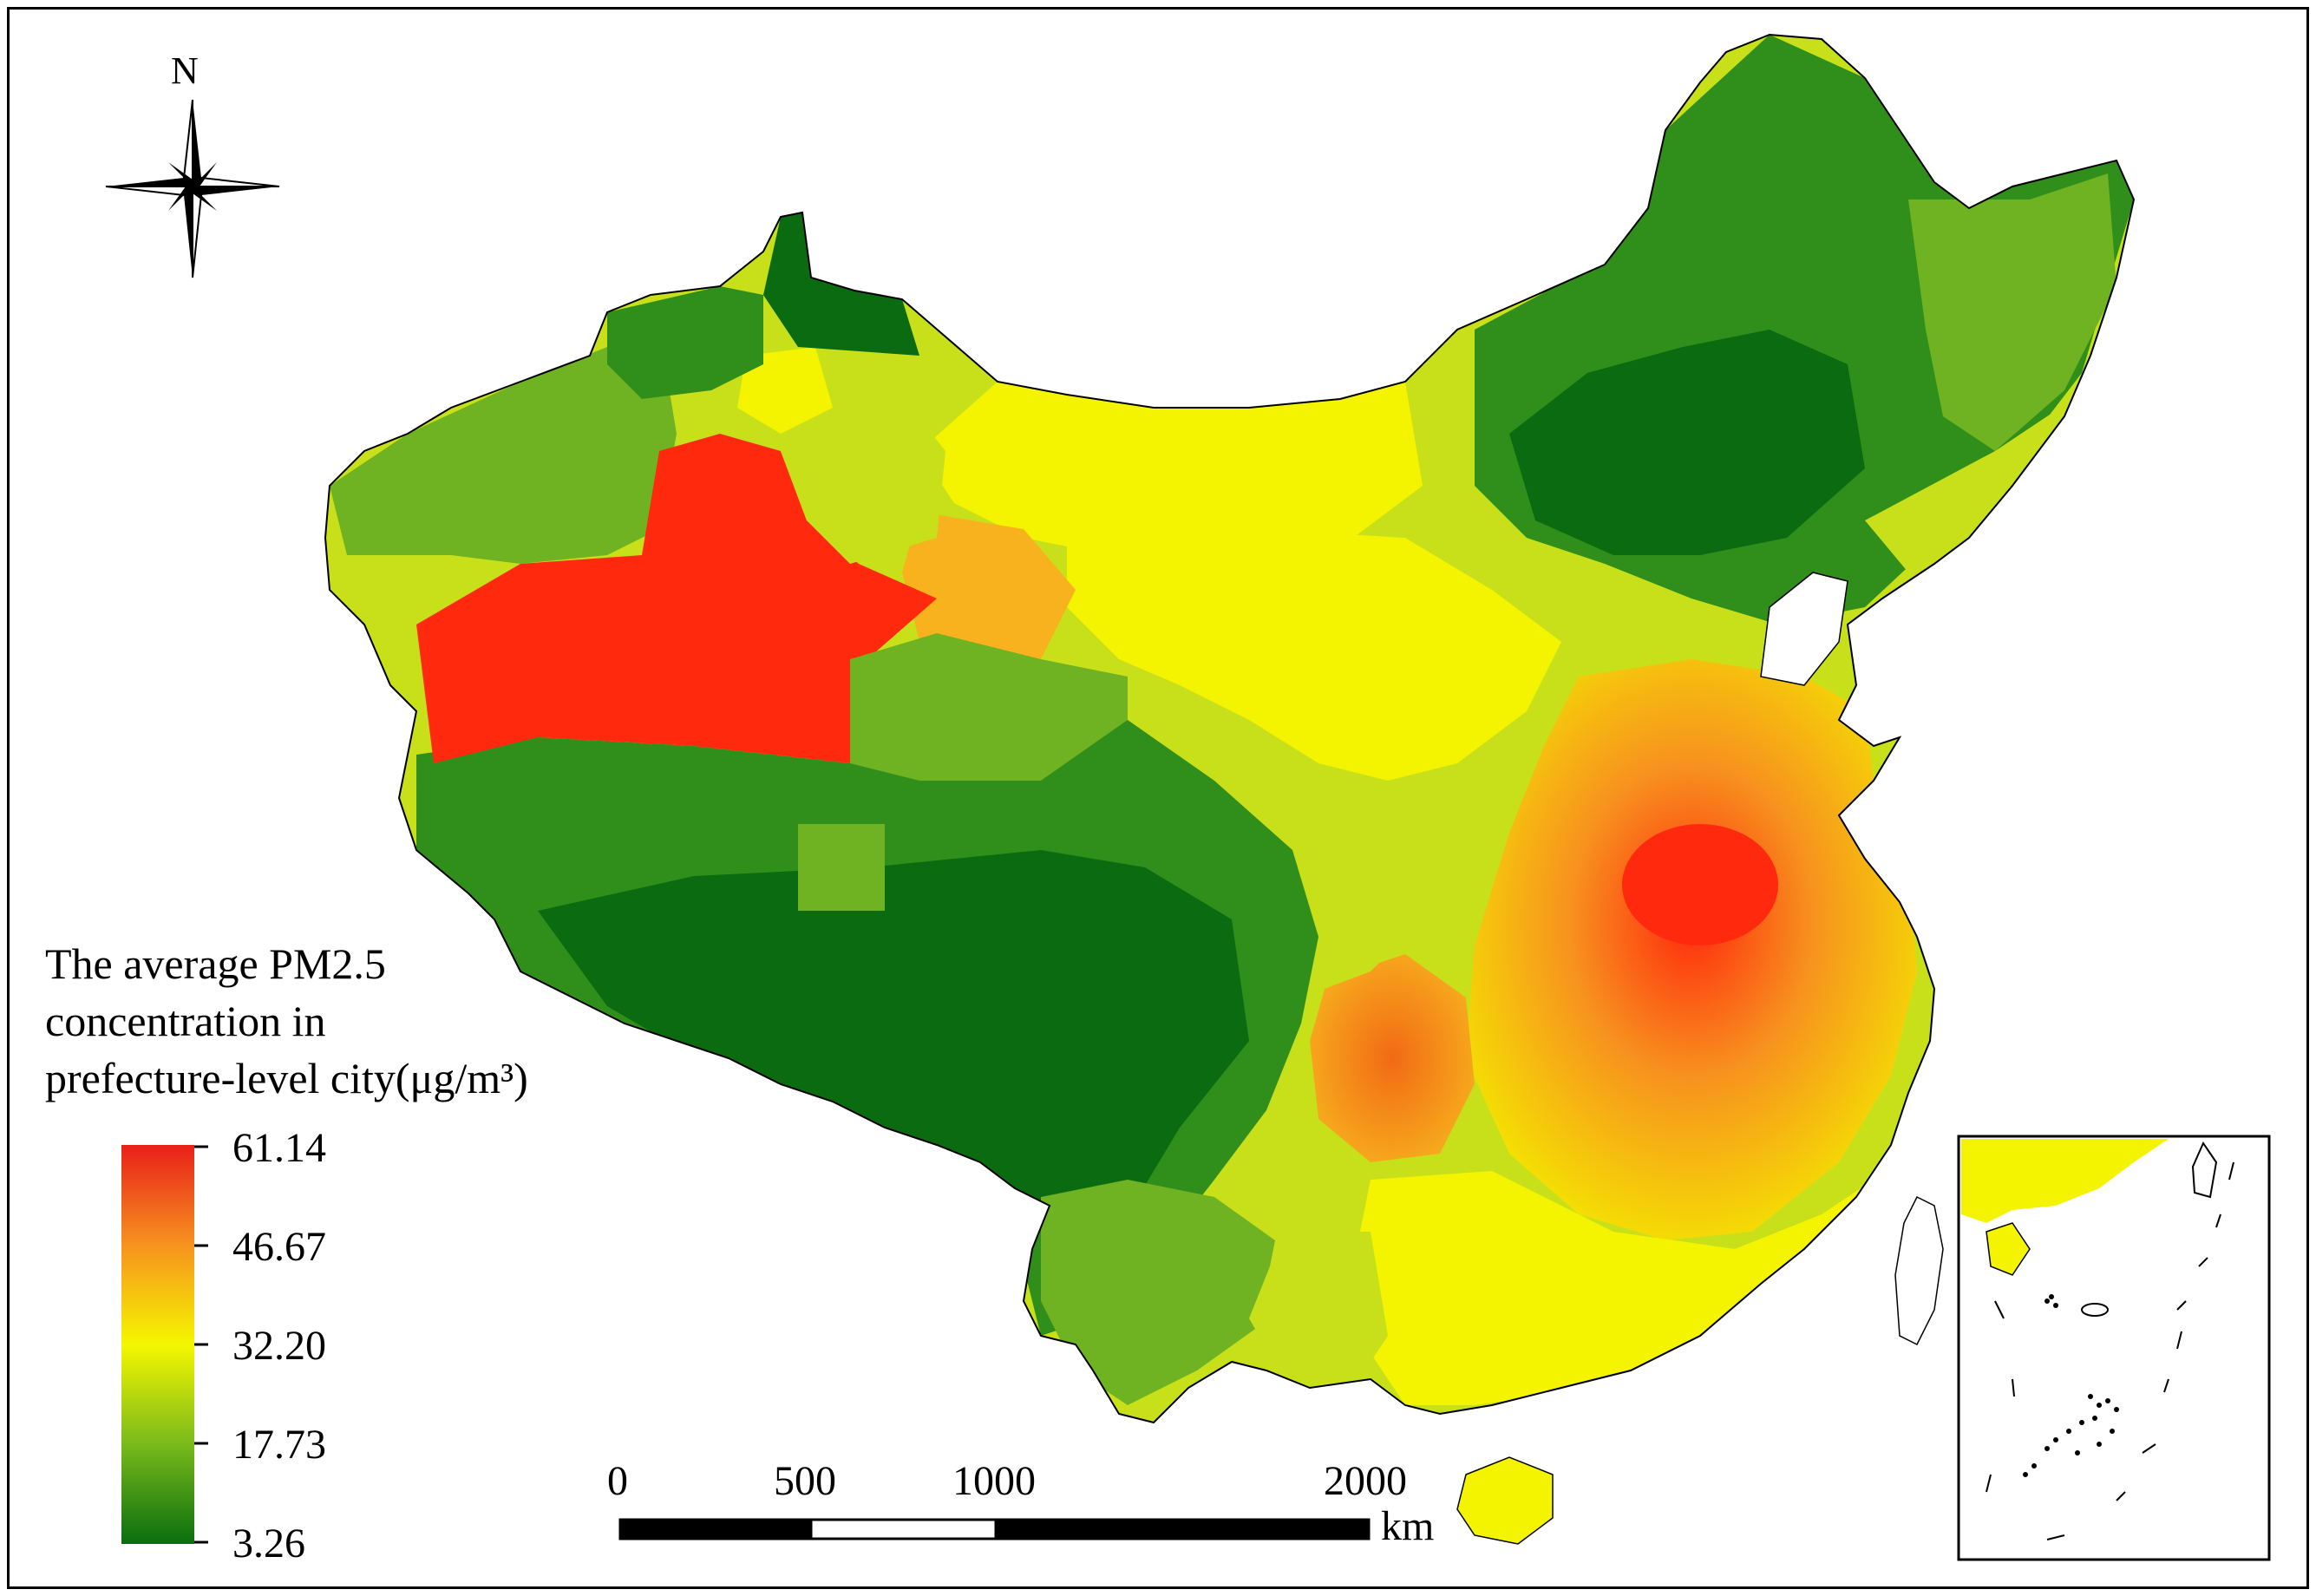 Image resolution: width=2316 pixels, height=1596 pixels. What do you see at coordinates (994, 1481) in the screenshot?
I see `scale-label-1000: 1000` at bounding box center [994, 1481].